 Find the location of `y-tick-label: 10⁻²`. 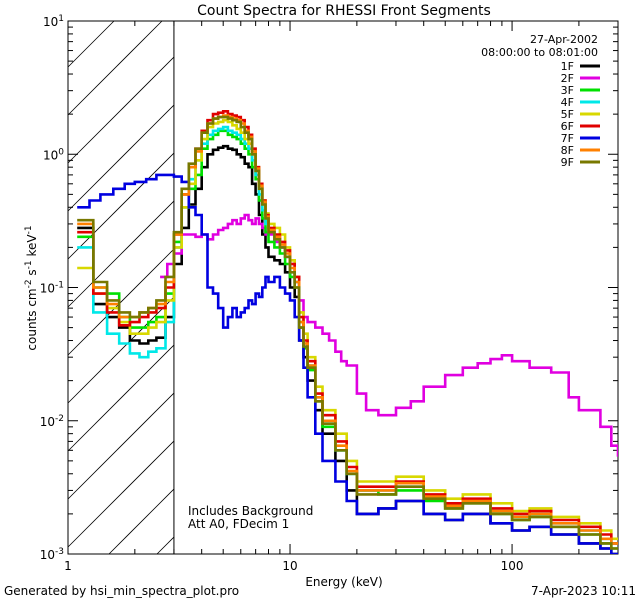

y-tick-label: 10⁻² is located at coordinates (52, 421).